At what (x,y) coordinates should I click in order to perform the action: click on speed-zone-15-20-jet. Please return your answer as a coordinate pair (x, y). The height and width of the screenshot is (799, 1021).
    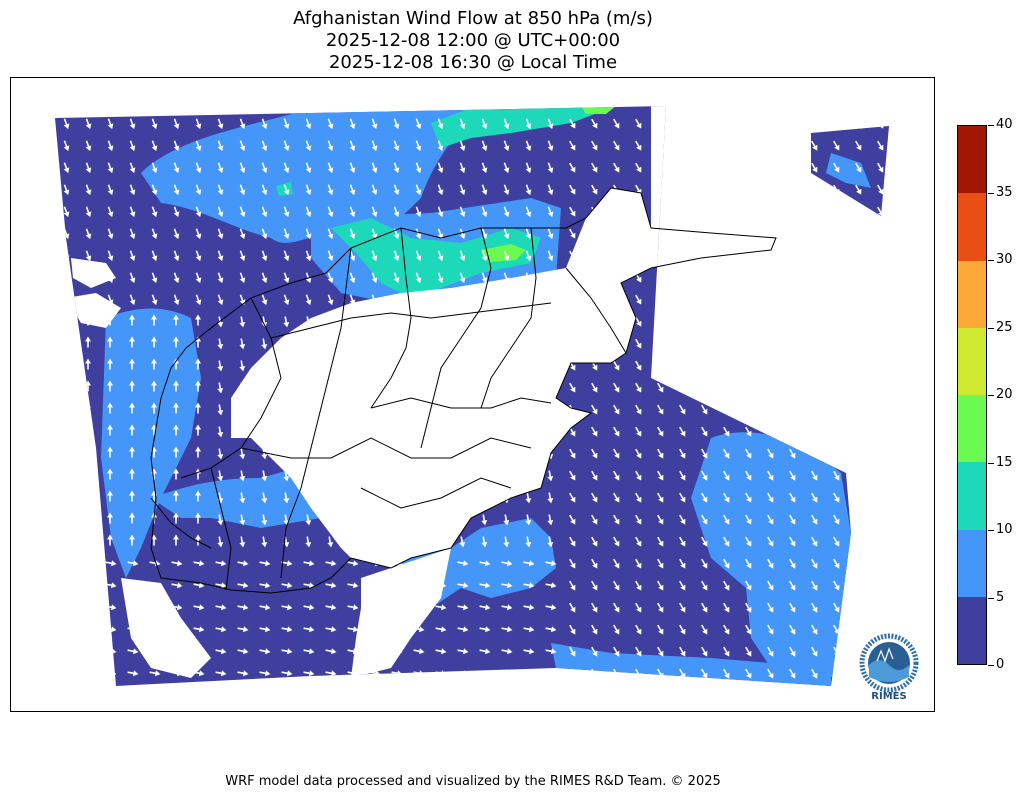
    Looking at the image, I should click on (503, 253).